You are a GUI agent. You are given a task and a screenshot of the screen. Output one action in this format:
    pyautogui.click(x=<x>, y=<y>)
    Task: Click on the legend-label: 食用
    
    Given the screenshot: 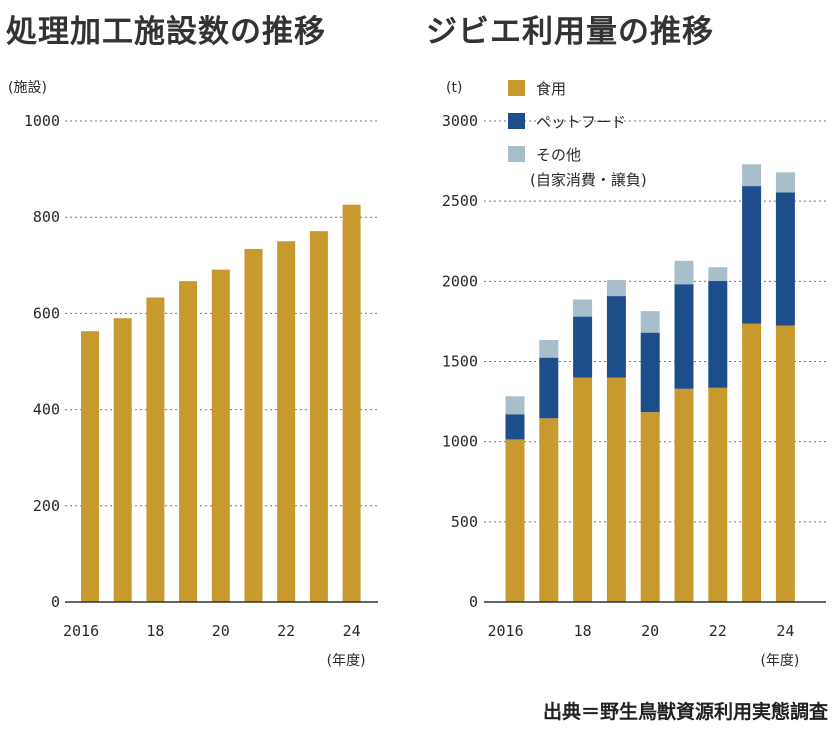 What is the action you would take?
    pyautogui.click(x=551, y=89)
    